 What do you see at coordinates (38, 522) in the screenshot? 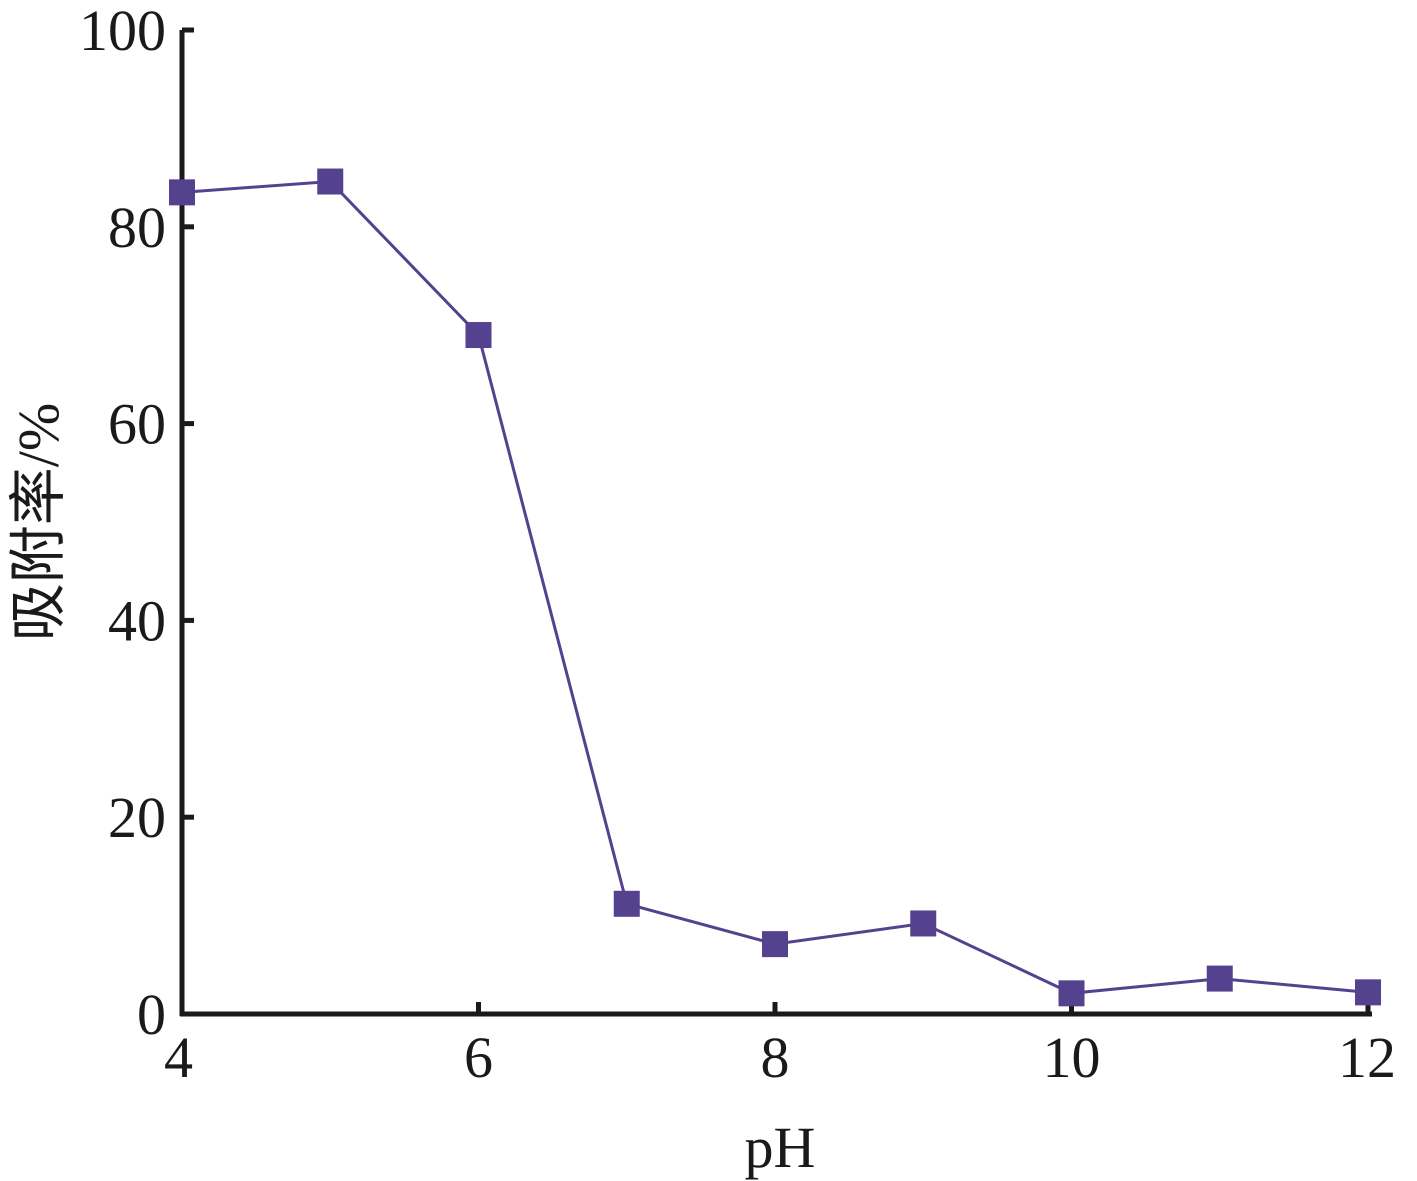
I see `y-axis-title: 吸附率/%` at bounding box center [38, 522].